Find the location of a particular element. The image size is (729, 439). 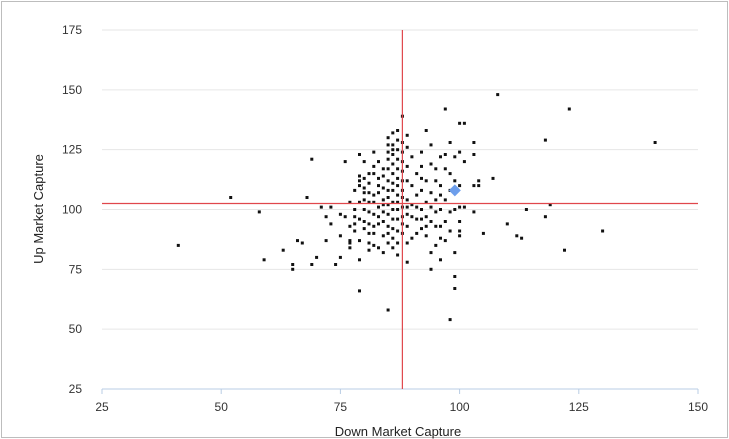

highlighted-point-diamond is located at coordinates (454, 190).